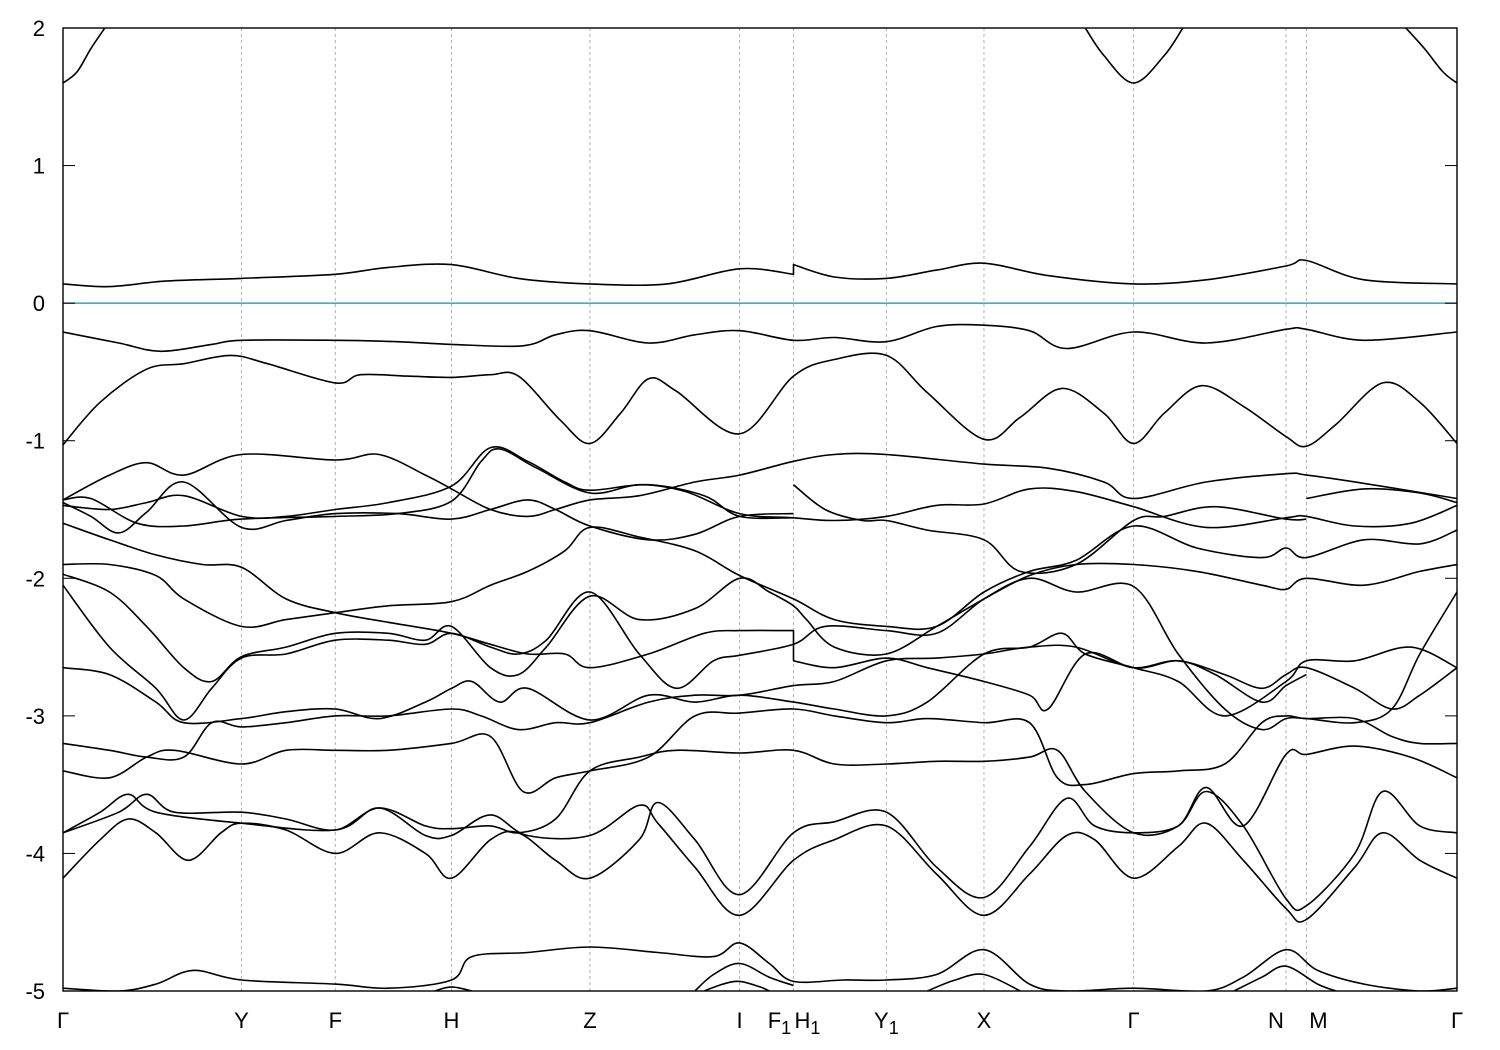 This screenshot has height=1050, width=1500. Describe the element at coordinates (1276, 1020) in the screenshot. I see `x-tick-label: N` at that location.